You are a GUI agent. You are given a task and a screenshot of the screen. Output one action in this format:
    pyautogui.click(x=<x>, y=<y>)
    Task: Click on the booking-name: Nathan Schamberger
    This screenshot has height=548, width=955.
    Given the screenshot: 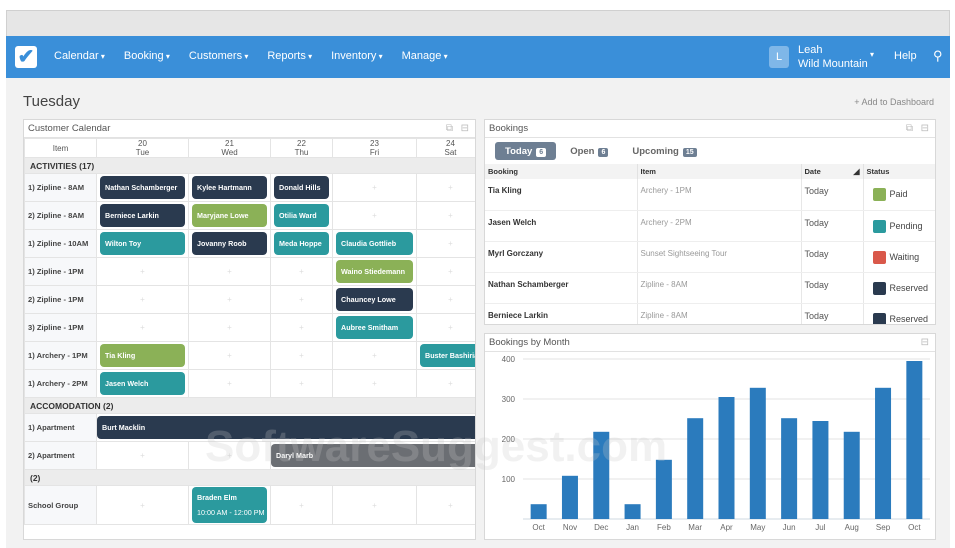 What is the action you would take?
    pyautogui.click(x=561, y=288)
    